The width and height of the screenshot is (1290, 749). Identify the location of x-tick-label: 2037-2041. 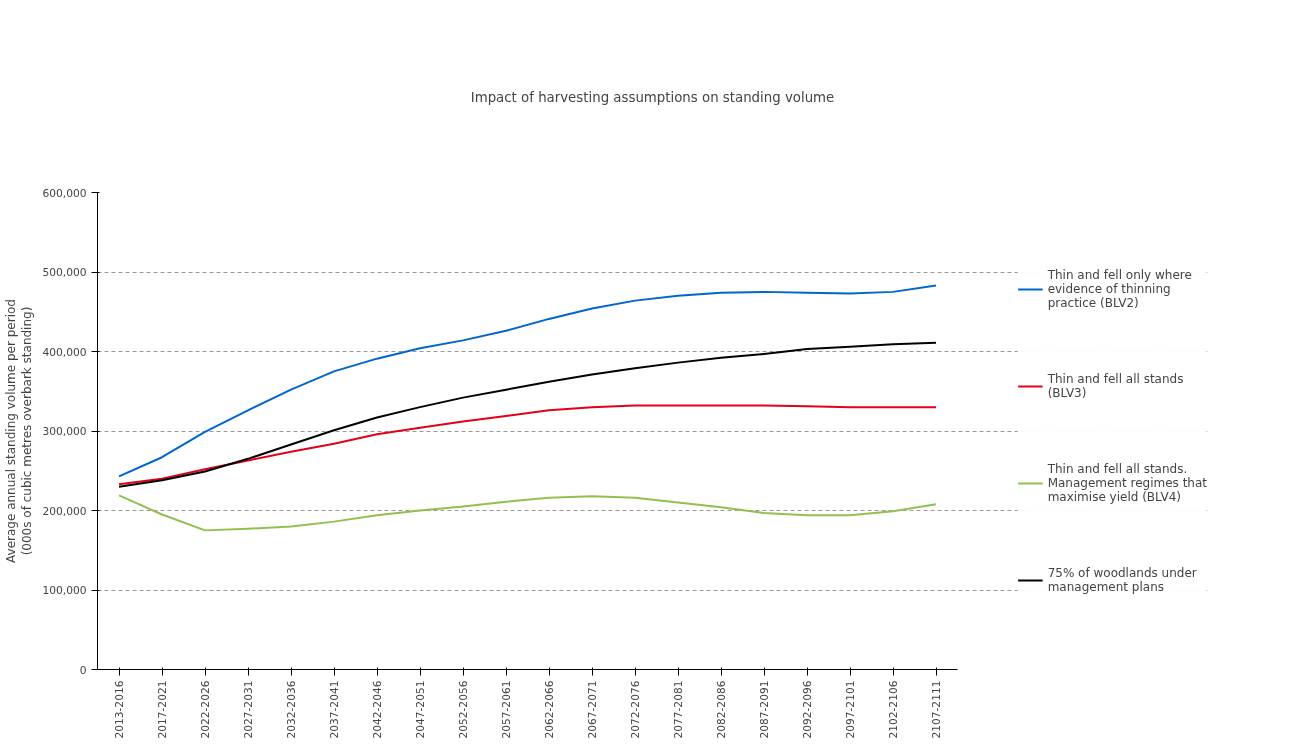
(334, 709).